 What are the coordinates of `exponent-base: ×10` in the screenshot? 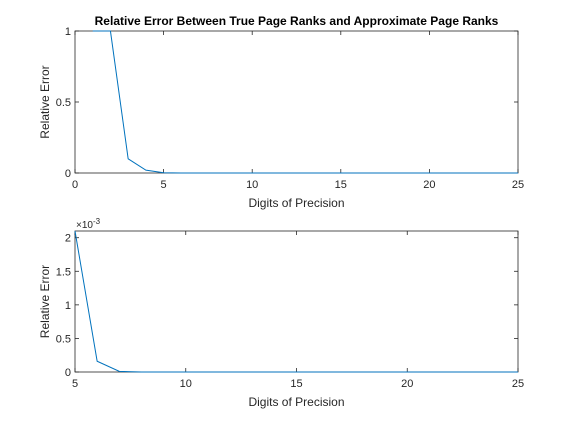 It's located at (84, 225).